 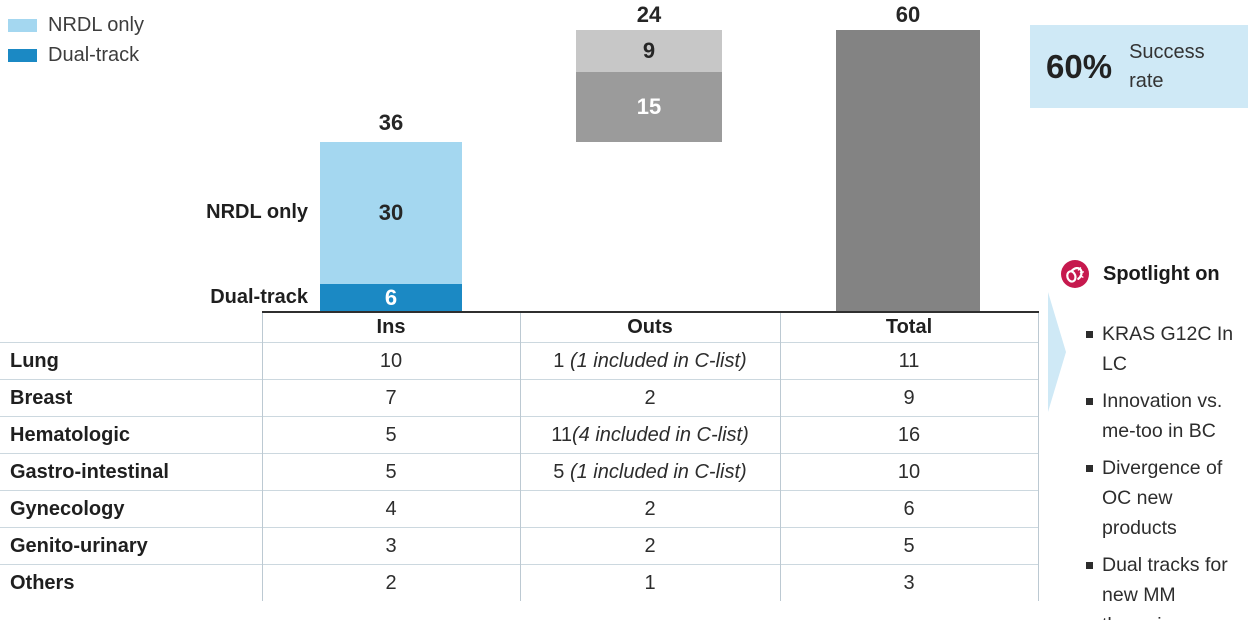 I want to click on cell-ins: 7, so click(x=390, y=398).